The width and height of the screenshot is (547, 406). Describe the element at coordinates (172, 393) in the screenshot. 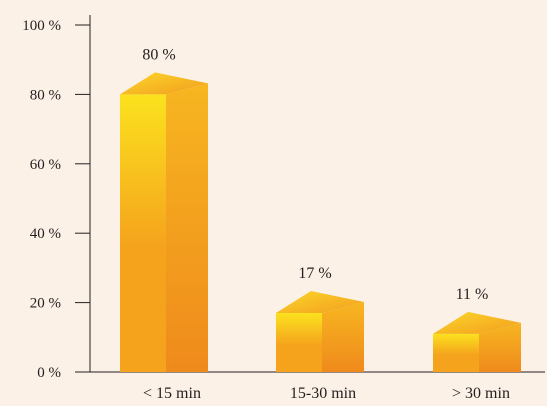

I see `x-tick-label: < 15 min` at that location.